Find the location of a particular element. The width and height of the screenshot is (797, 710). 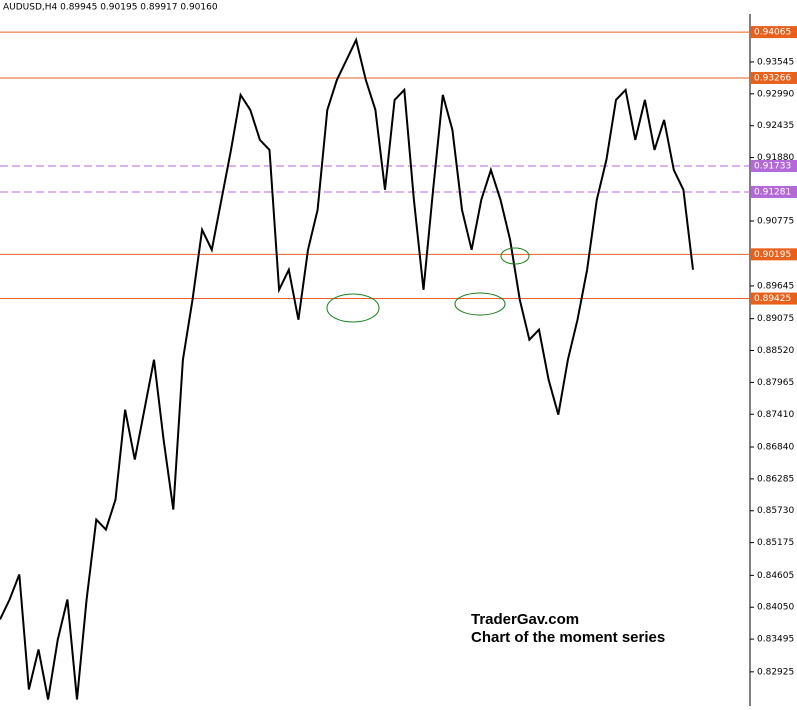

level-label: 0.91281 is located at coordinates (772, 192).